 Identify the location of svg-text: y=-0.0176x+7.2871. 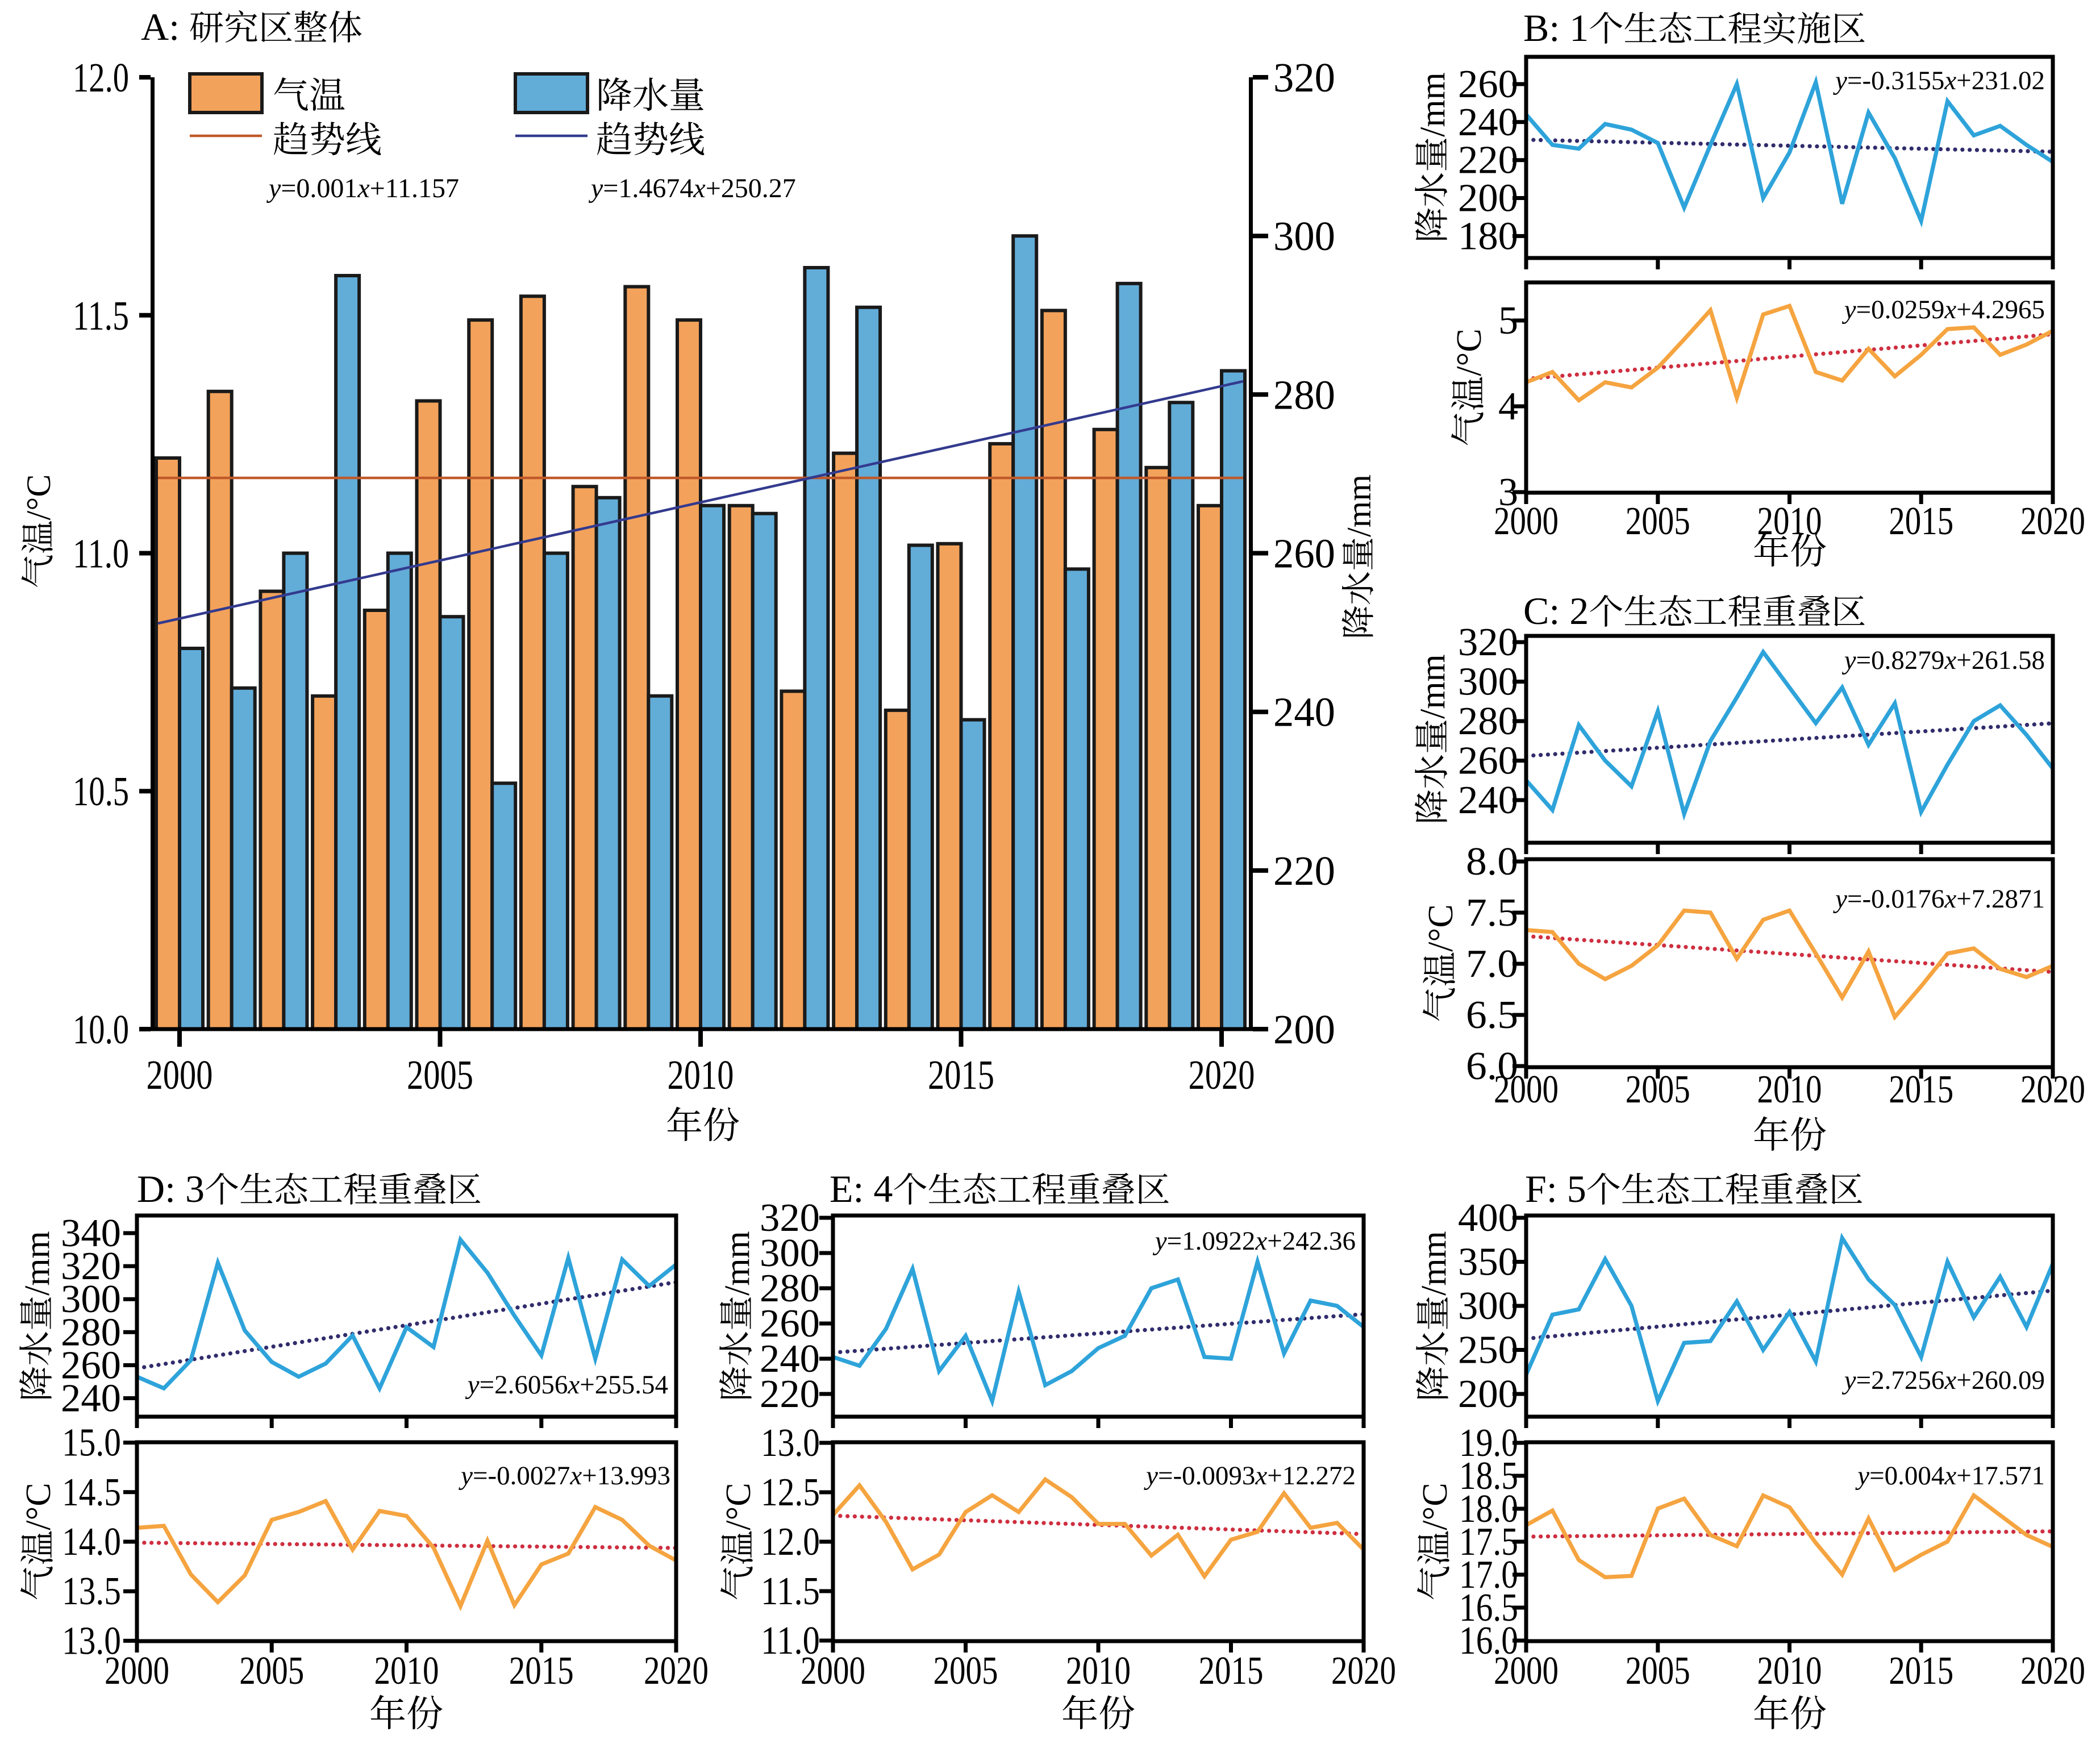
(1939, 899).